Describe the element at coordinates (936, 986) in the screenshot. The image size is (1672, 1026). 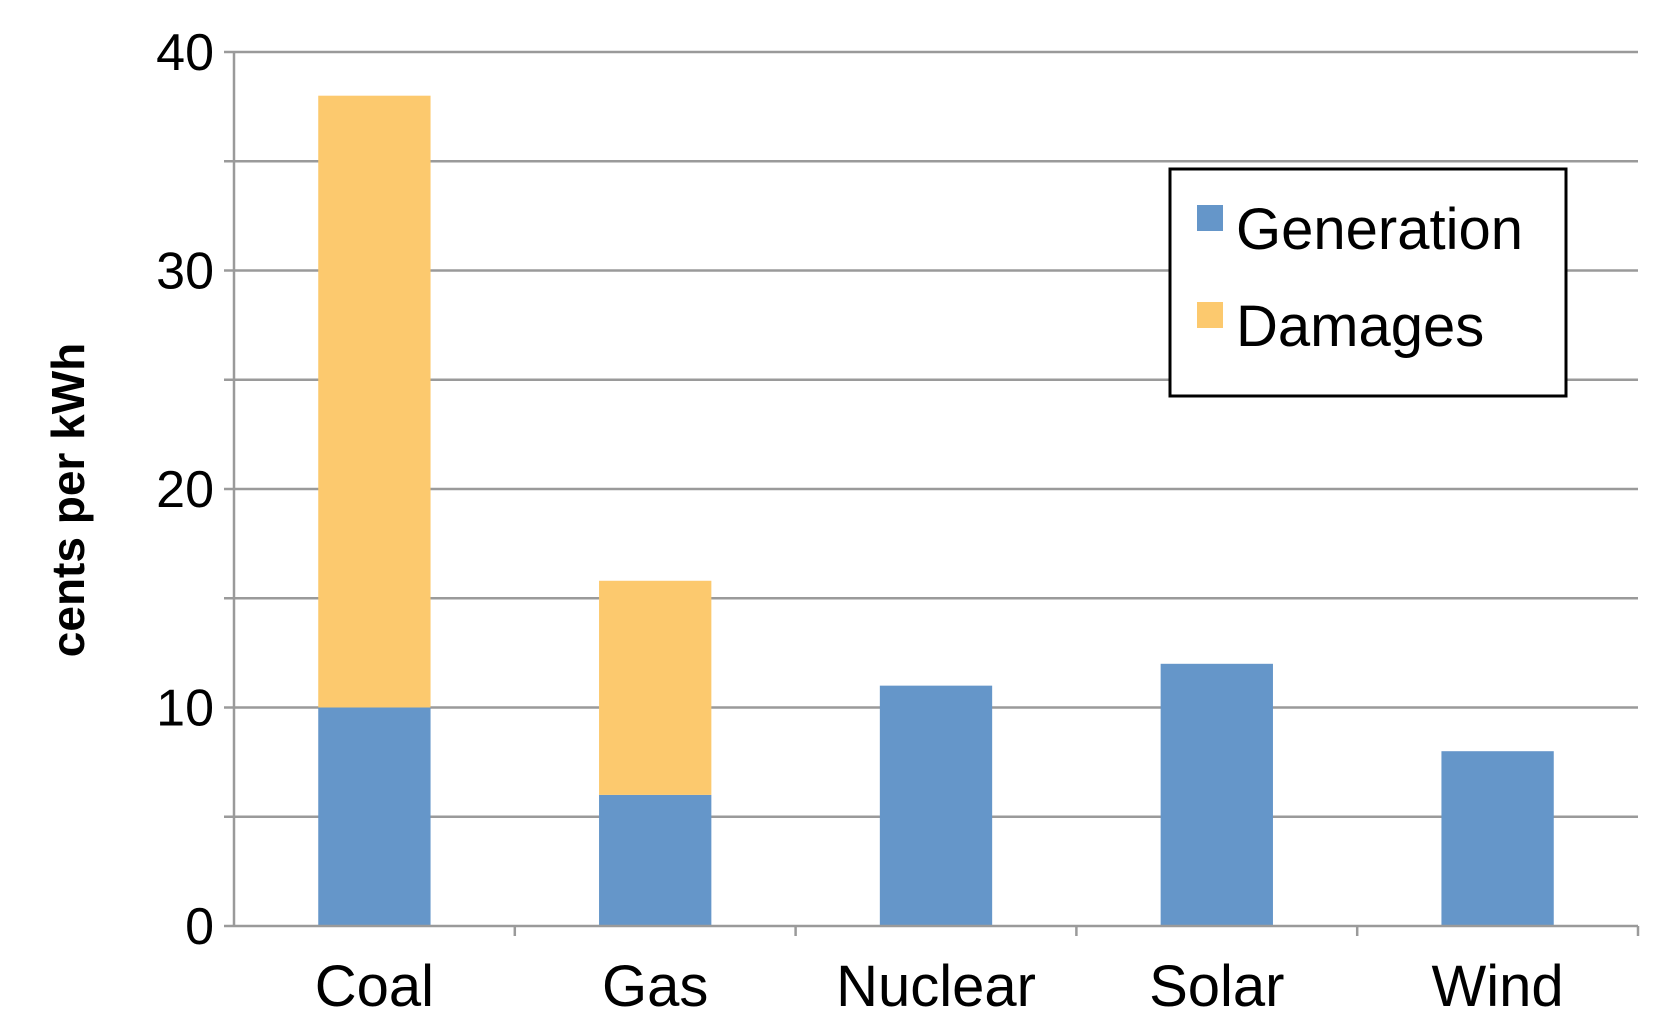
I see `x-tick-label: Nuclear` at that location.